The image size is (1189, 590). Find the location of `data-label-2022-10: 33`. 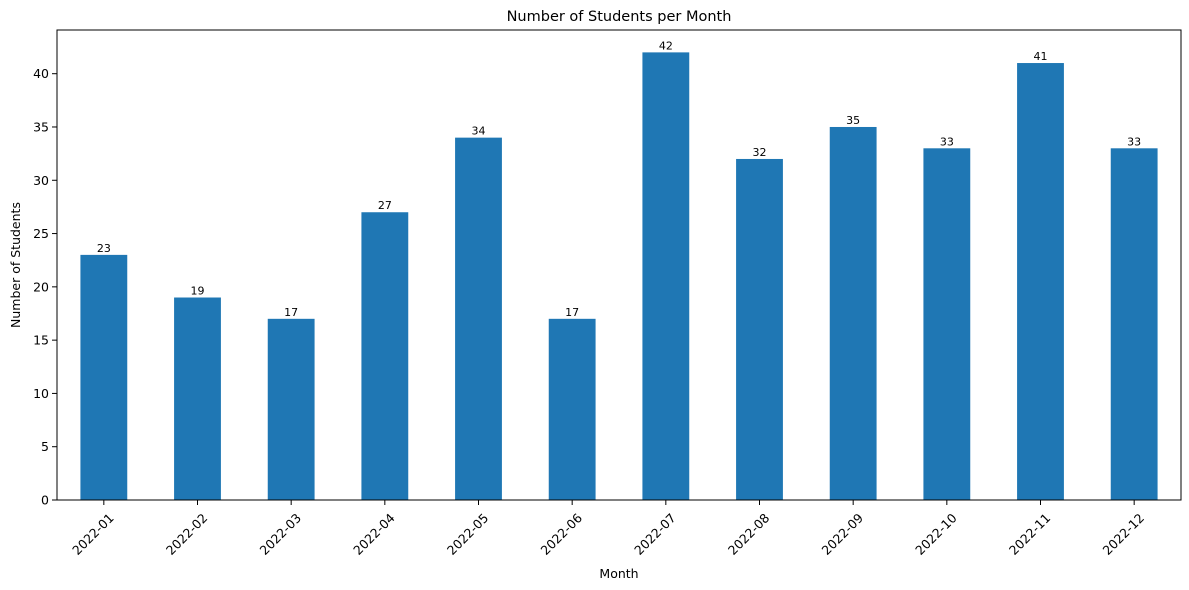

data-label-2022-10: 33 is located at coordinates (947, 141).